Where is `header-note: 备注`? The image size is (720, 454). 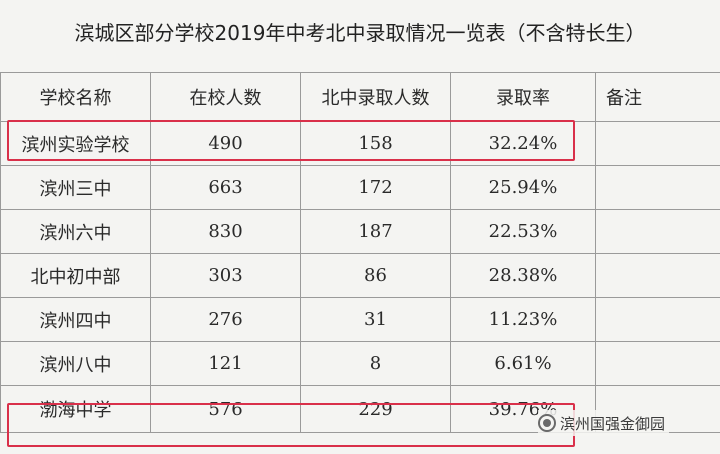 header-note: 备注 is located at coordinates (657, 97).